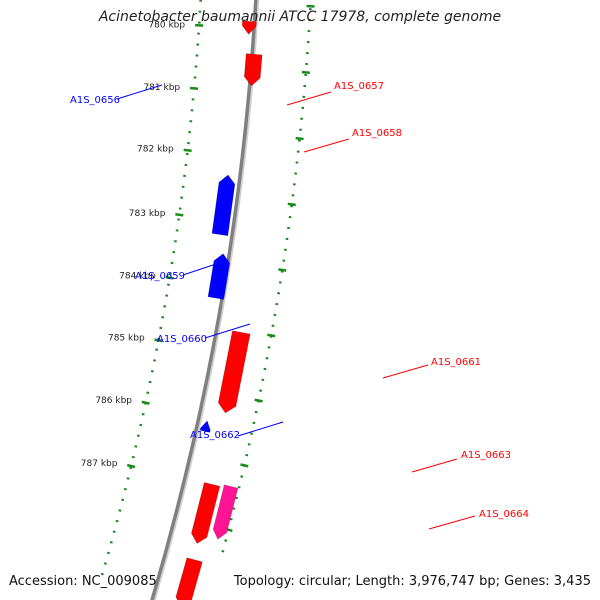 The height and width of the screenshot is (600, 600). Describe the element at coordinates (166, 25) in the screenshot. I see `kbp-tick-label: 780 kbp` at that location.